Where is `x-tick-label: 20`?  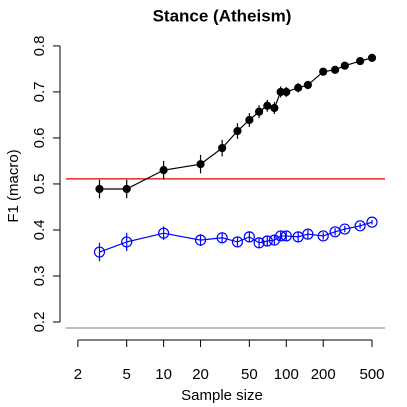 x-tick-label: 20 is located at coordinates (200, 374).